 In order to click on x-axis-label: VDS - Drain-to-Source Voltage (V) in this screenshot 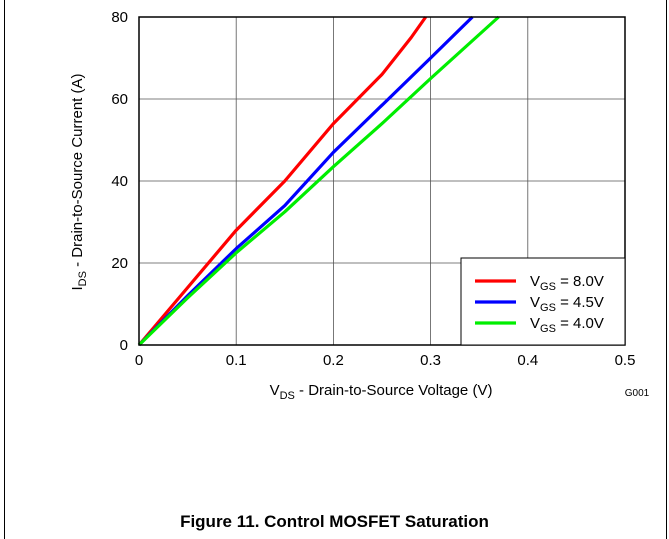, I will do `click(381, 392)`.